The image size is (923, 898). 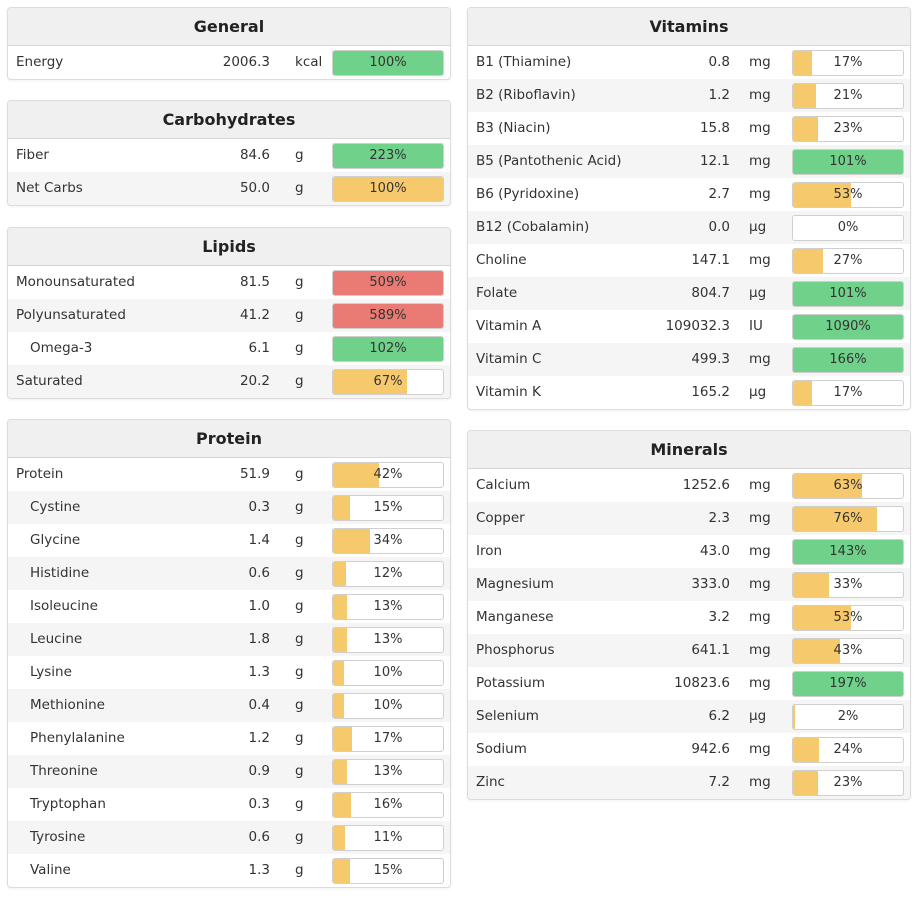 What do you see at coordinates (848, 393) in the screenshot?
I see `percent-bar: 17%` at bounding box center [848, 393].